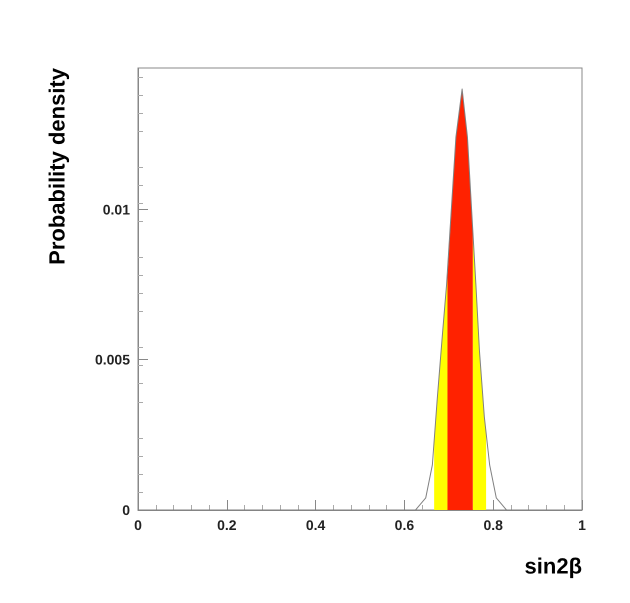  I want to click on x-axis-title: sin2β, so click(553, 566).